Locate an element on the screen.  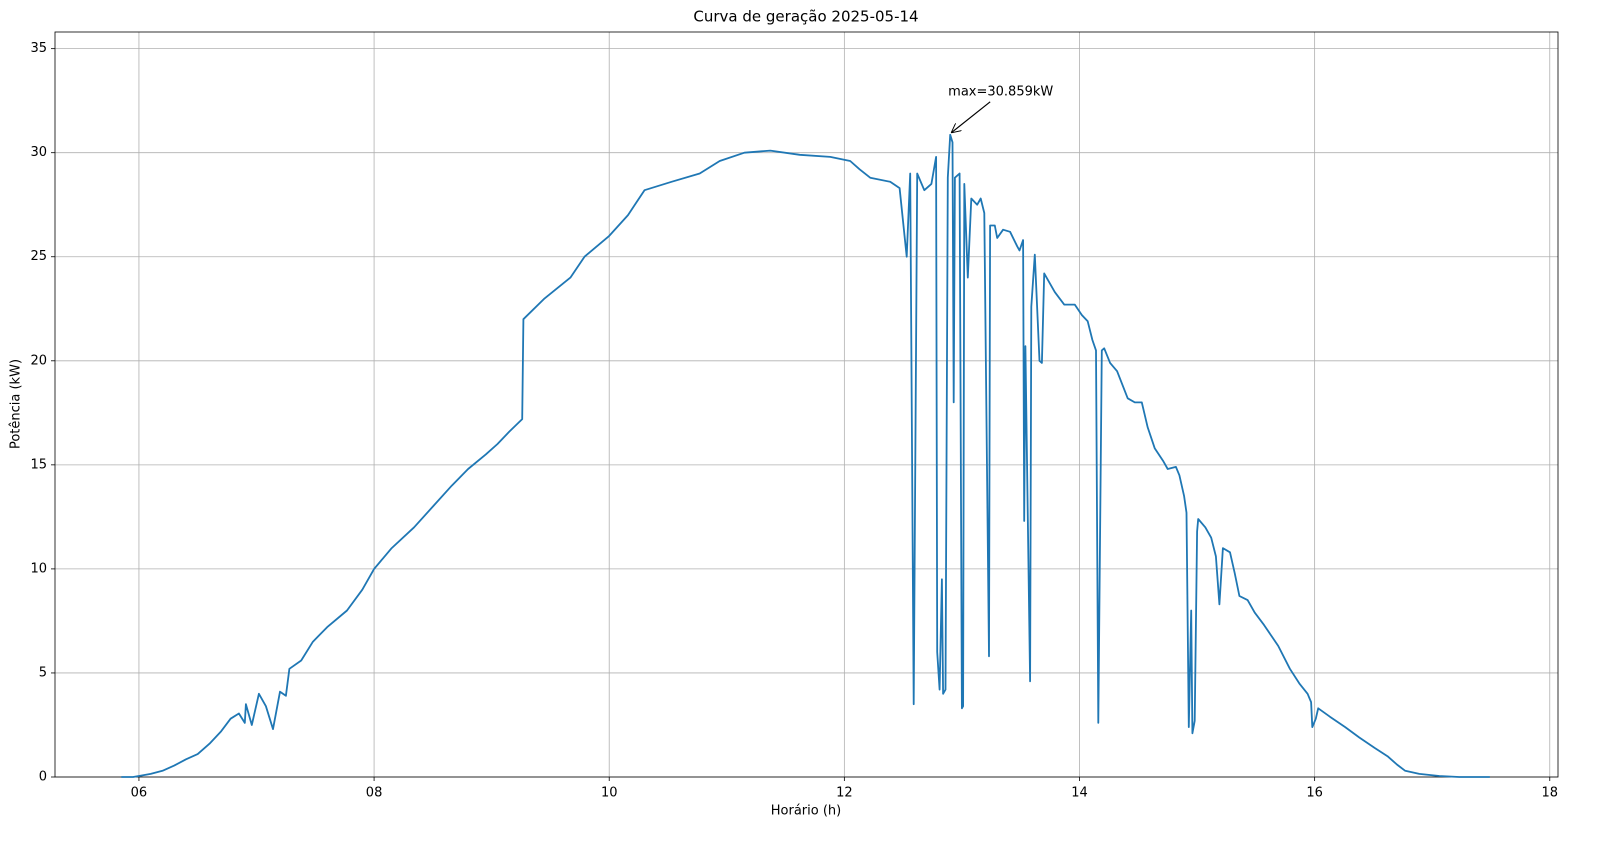
annotation-arrow is located at coordinates (971, 117).